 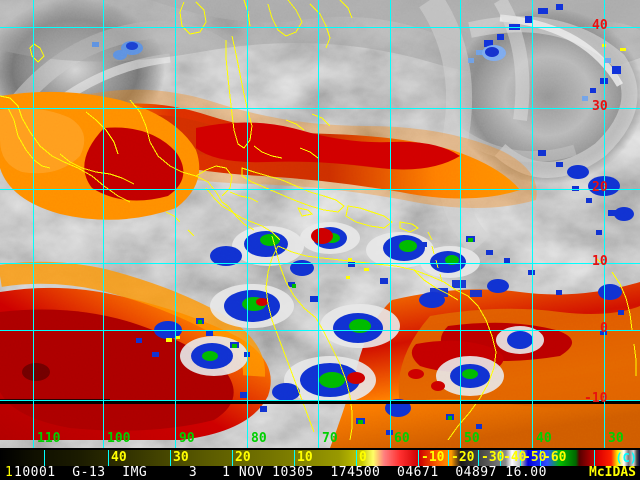 I want to click on colorbar-label-10: 10, so click(x=305, y=457).